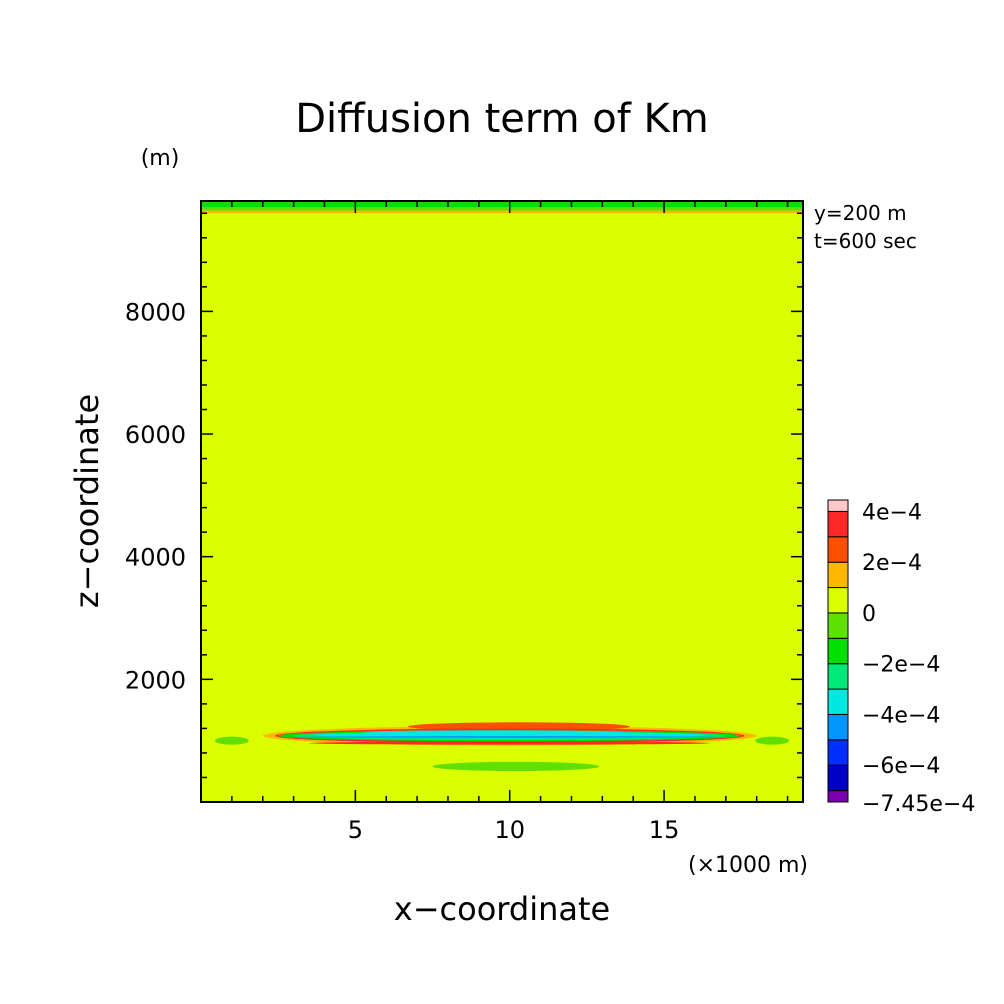 This screenshot has width=1004, height=1004. I want to click on main-blue-line, so click(509, 737).